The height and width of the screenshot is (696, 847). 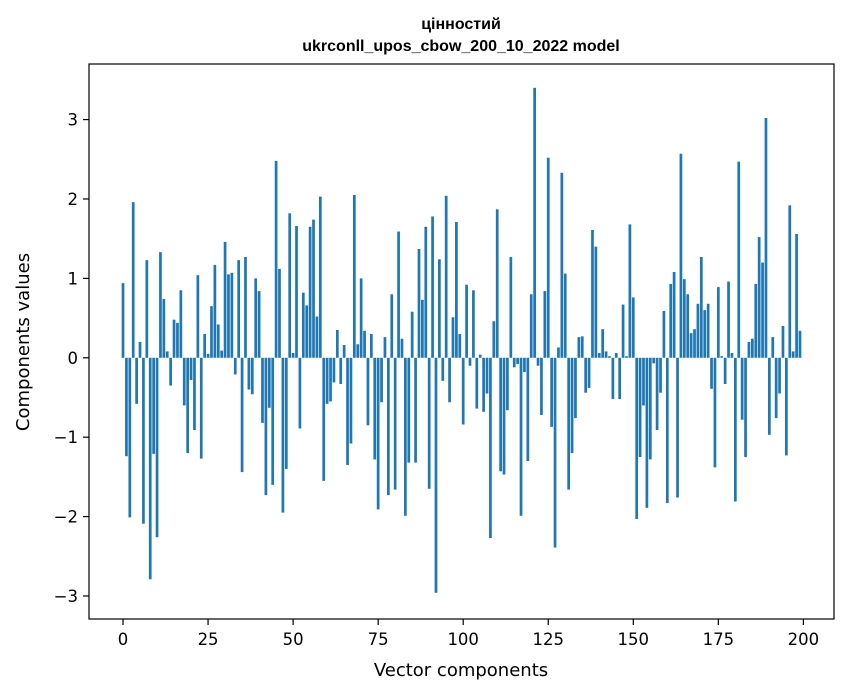 I want to click on y-tick-label: 2, so click(x=73, y=199).